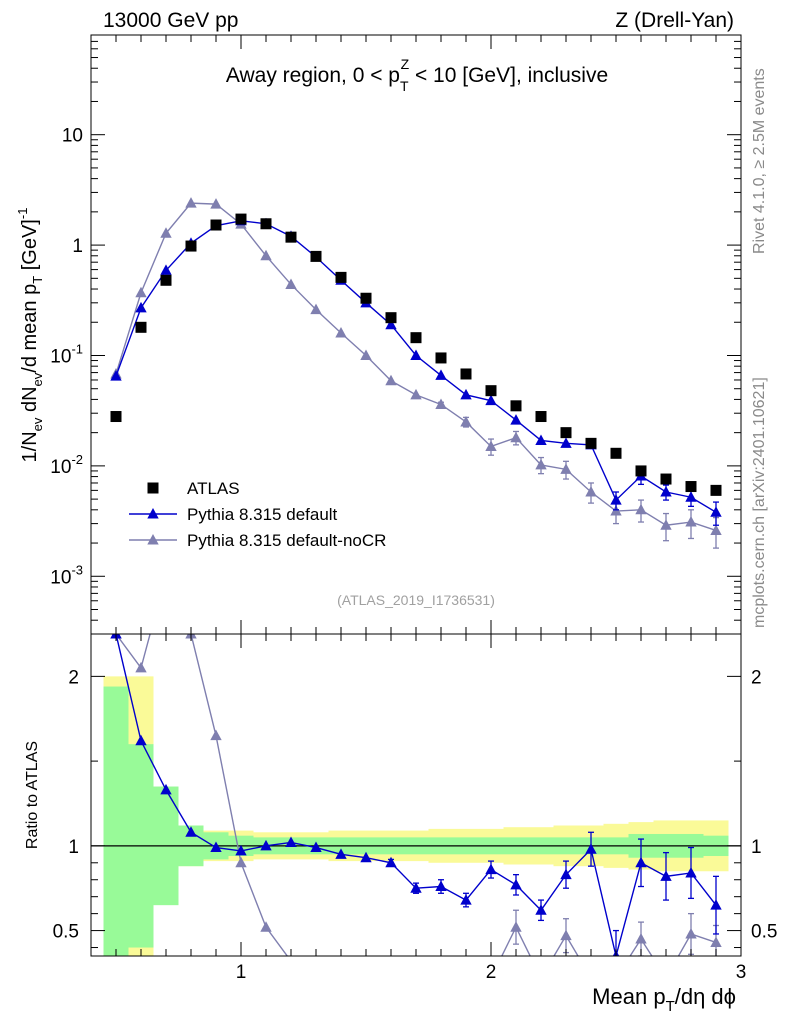 The image size is (786, 1024). Describe the element at coordinates (153, 513) in the screenshot. I see `legend-marker-default` at that location.